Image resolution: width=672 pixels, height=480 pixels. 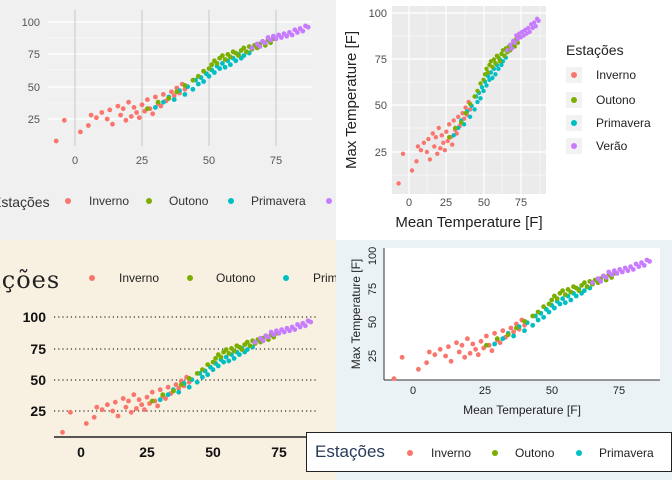 I want to click on chart-1-xtick-0: 0, so click(x=75, y=161).